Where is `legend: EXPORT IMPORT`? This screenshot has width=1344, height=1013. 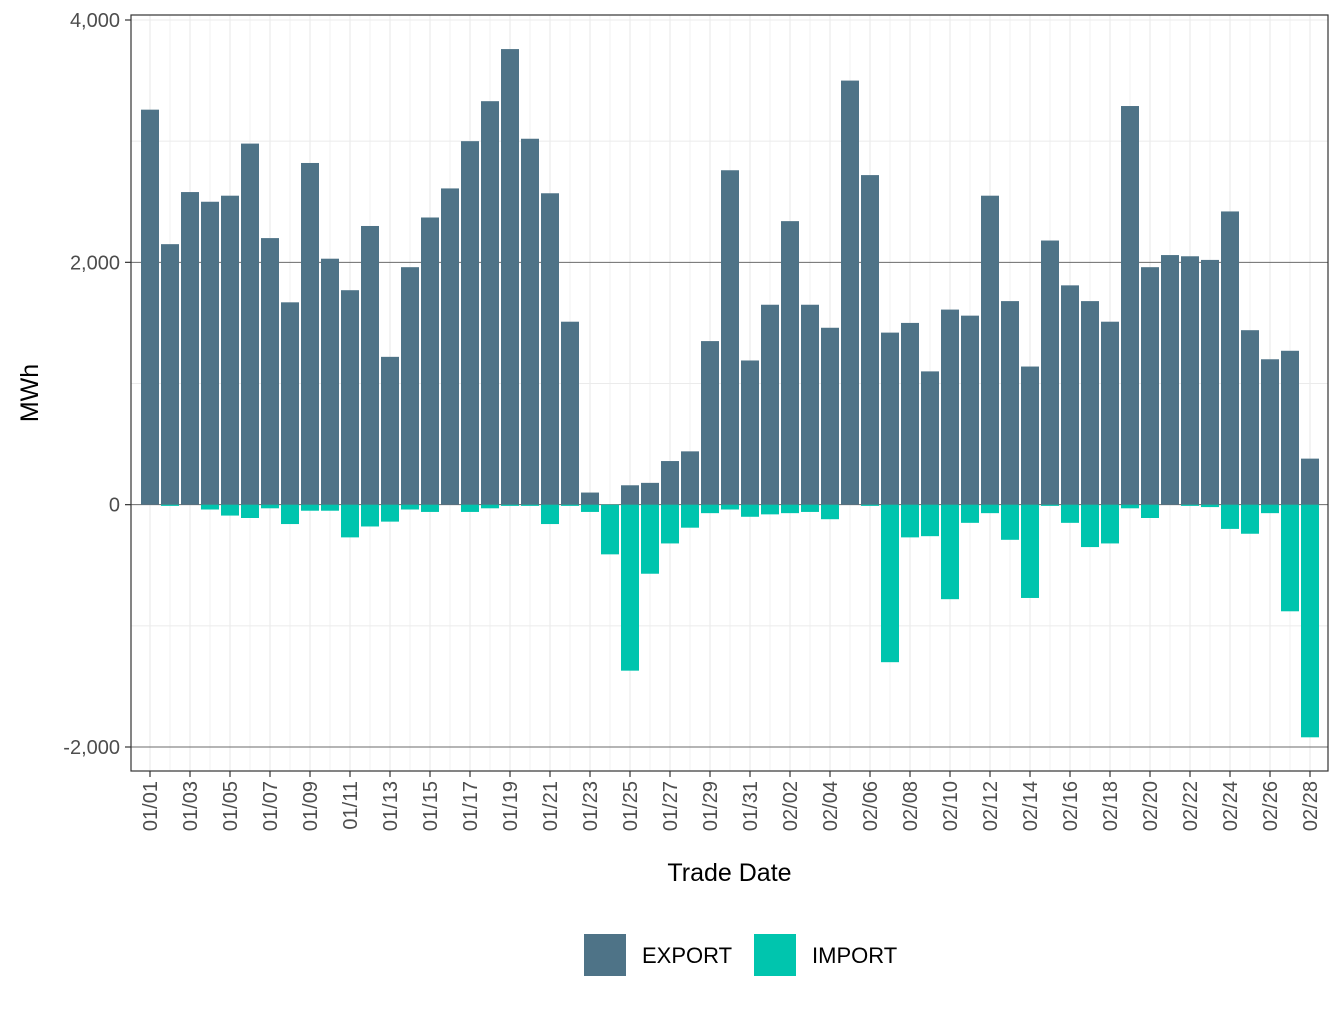 legend: EXPORT IMPORT is located at coordinates (740, 955).